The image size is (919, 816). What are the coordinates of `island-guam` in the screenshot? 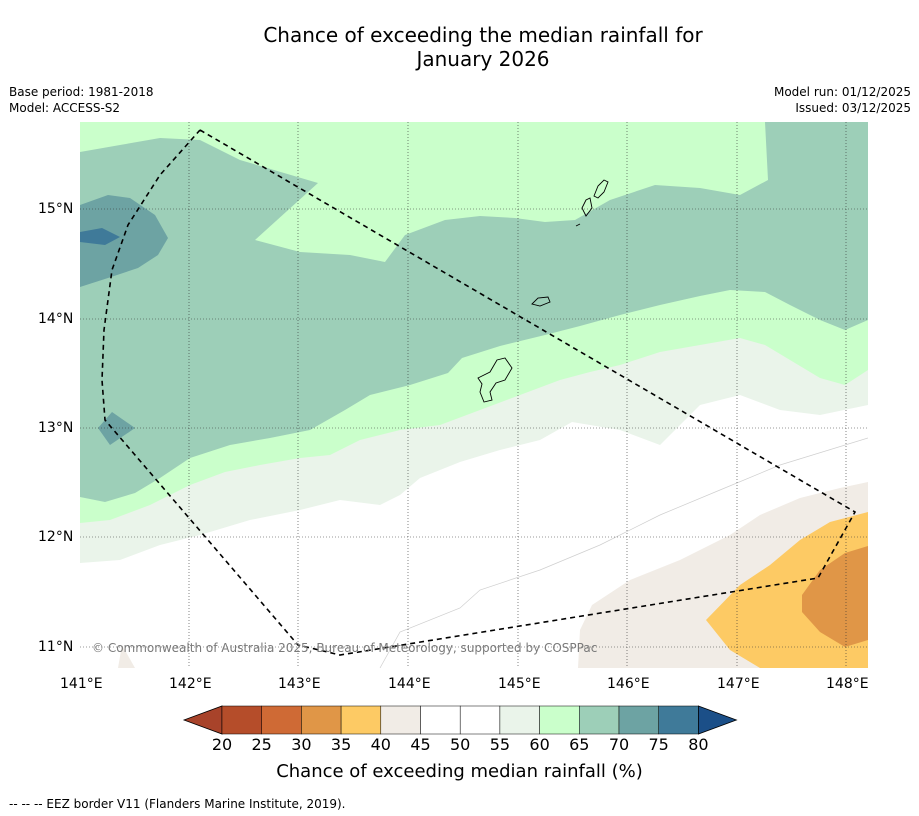 It's located at (495, 380).